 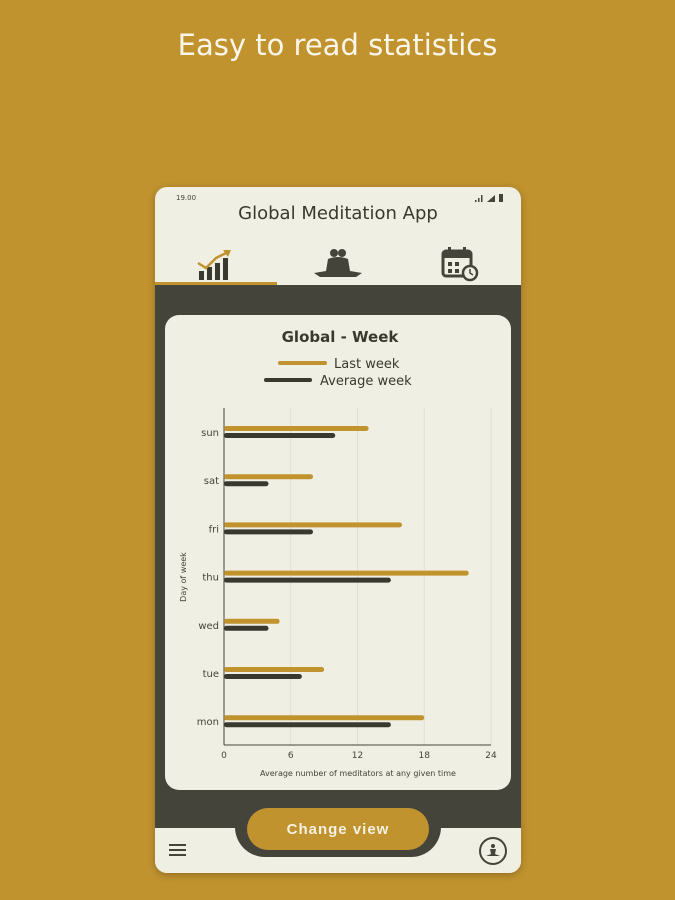 I want to click on y-tick-label: sun, so click(x=210, y=433).